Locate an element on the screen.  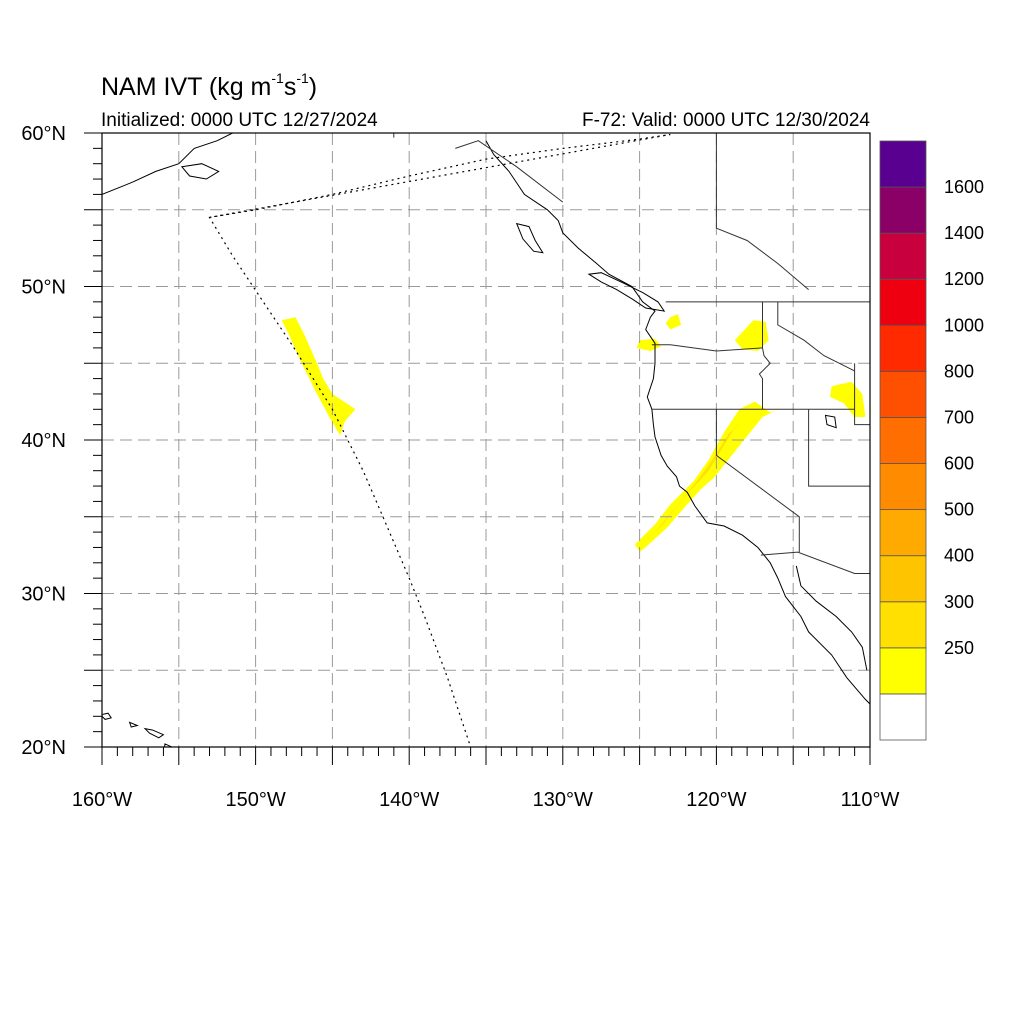
ivt-region-offshore-plume is located at coordinates (318, 376).